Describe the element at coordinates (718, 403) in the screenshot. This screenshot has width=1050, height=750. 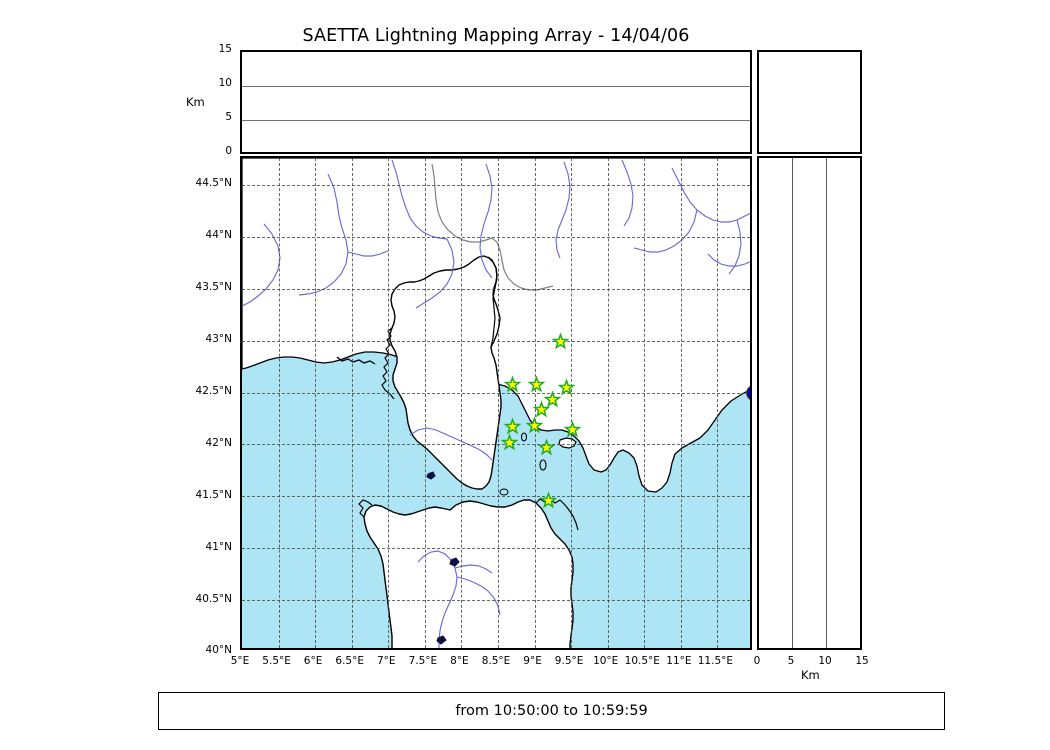
I see `gridline-lon-11.5` at that location.